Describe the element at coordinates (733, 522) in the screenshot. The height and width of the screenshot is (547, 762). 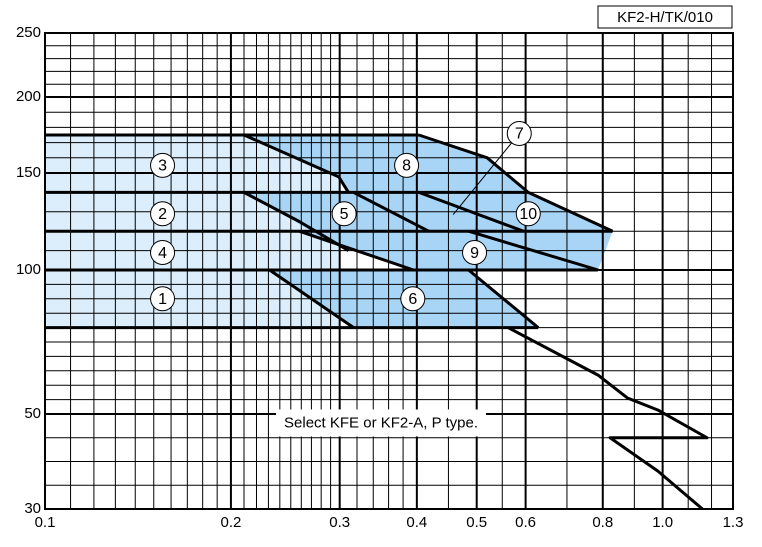
I see `x-tick-label: 1.3` at that location.